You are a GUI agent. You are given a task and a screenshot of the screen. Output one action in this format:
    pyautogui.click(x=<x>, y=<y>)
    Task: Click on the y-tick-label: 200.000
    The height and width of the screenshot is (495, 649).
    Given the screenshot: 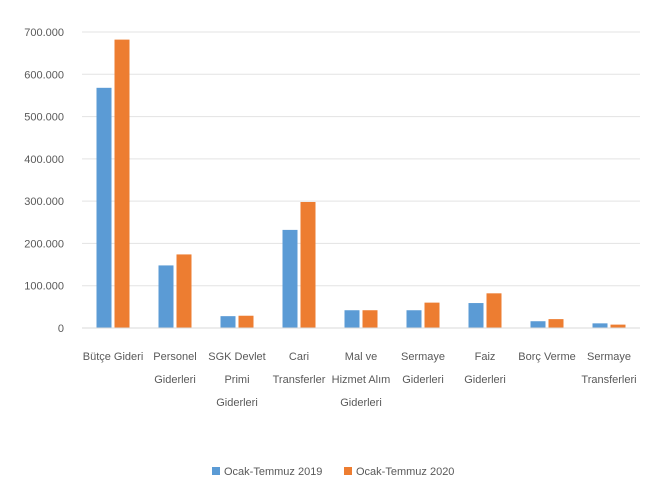 What is the action you would take?
    pyautogui.click(x=44, y=244)
    